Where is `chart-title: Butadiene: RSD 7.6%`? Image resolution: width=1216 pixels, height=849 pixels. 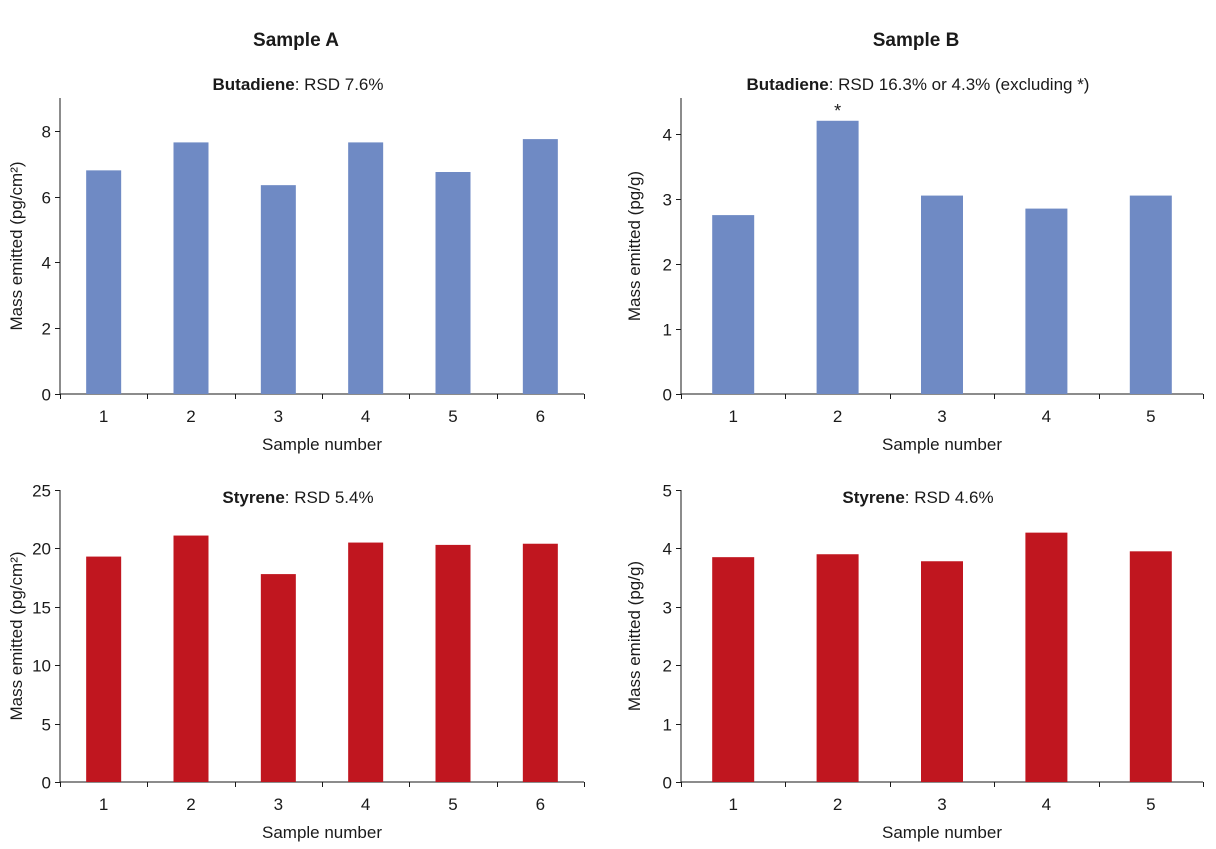
chart-title: Butadiene: RSD 7.6% is located at coordinates (298, 84).